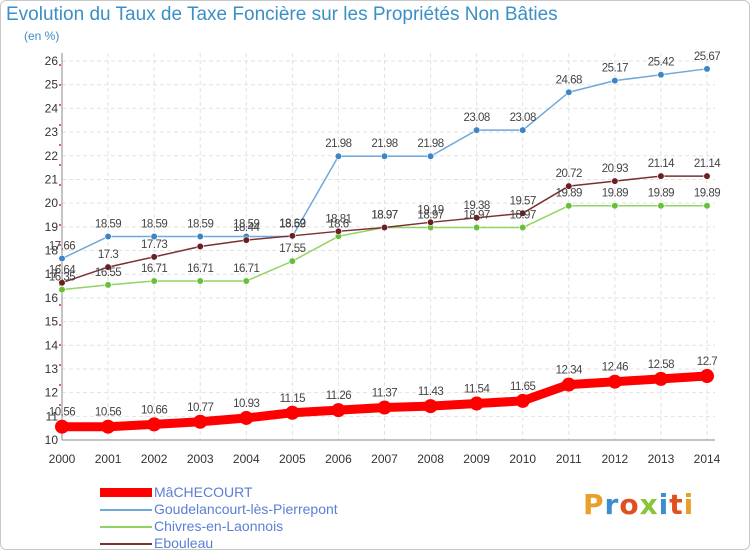 This screenshot has height=552, width=750. What do you see at coordinates (62, 413) in the screenshot?
I see `data-label: 10.56` at bounding box center [62, 413].